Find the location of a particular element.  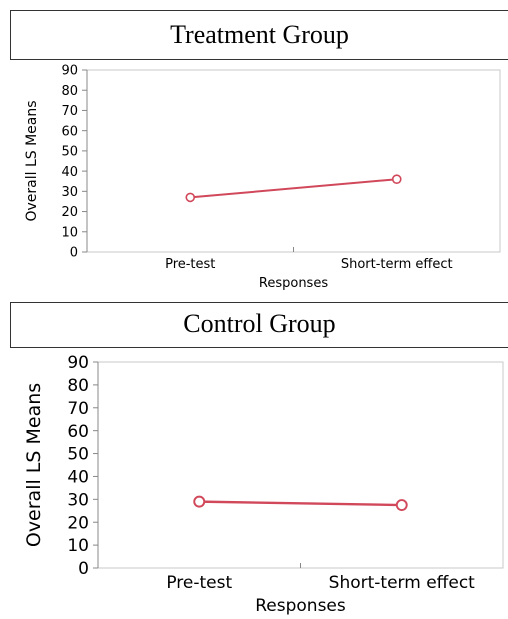

chart-title: Treatment Group is located at coordinates (259, 34).